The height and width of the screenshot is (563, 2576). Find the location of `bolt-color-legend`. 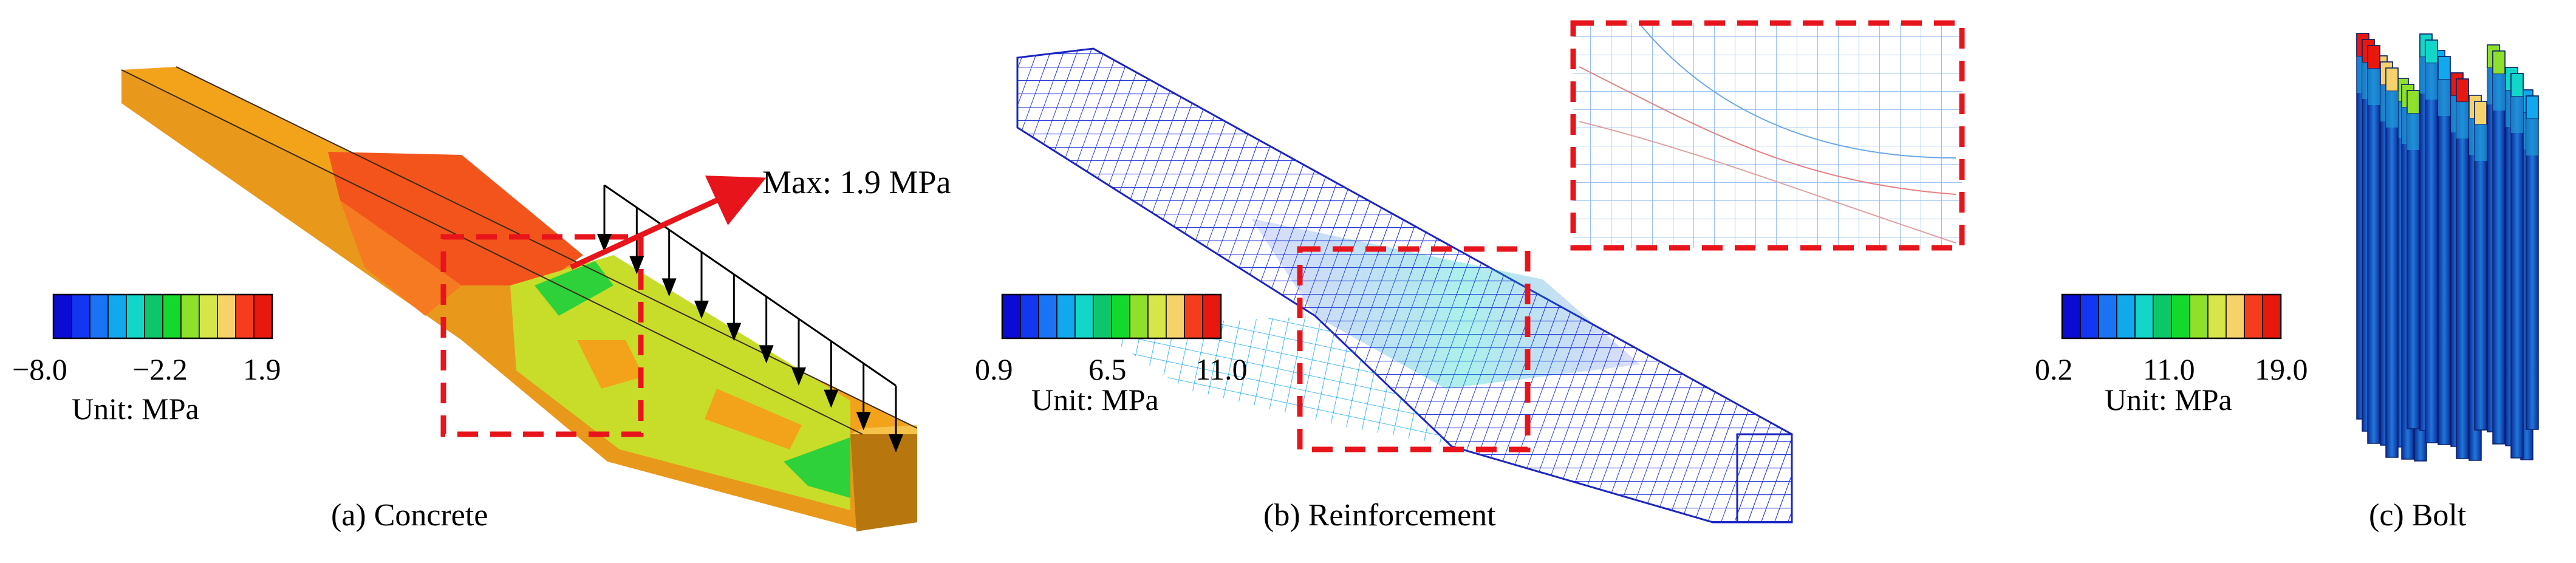

bolt-color-legend is located at coordinates (2171, 316).